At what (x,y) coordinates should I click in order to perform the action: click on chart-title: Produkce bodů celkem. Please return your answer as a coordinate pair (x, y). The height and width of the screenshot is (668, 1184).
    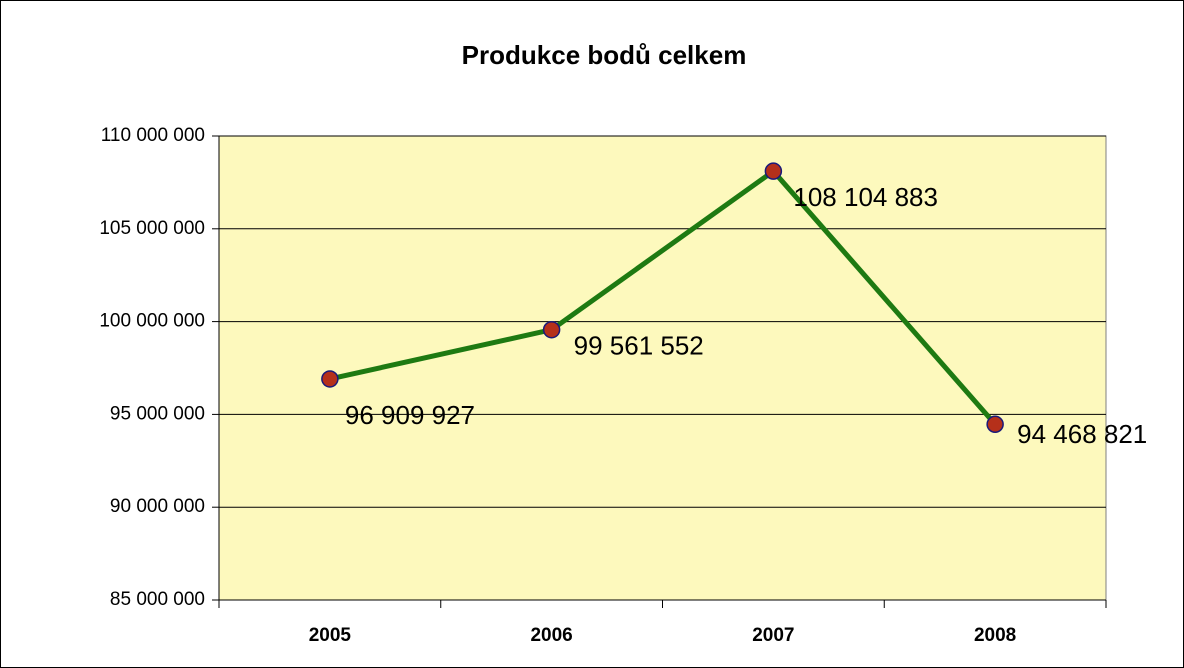
    Looking at the image, I should click on (604, 55).